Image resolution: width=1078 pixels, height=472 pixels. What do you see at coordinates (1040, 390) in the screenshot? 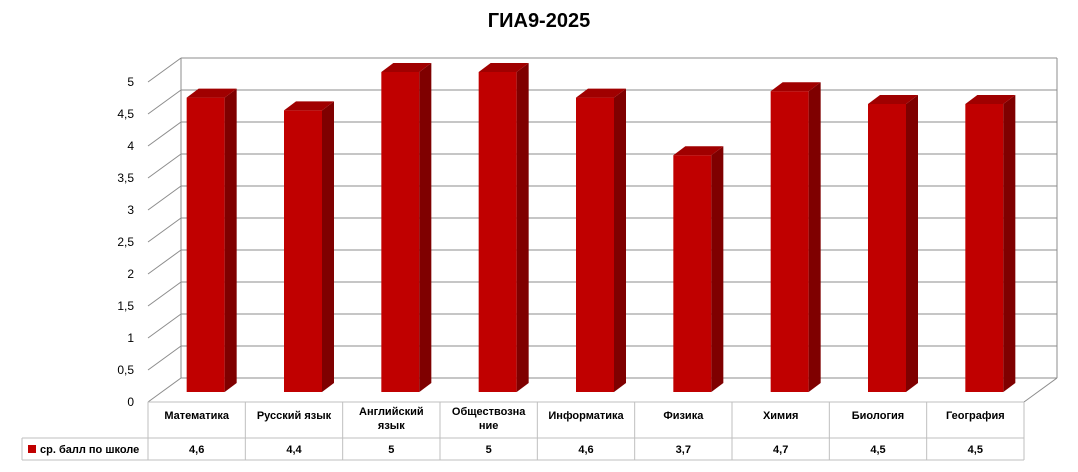
I see `floor-right-edge` at bounding box center [1040, 390].